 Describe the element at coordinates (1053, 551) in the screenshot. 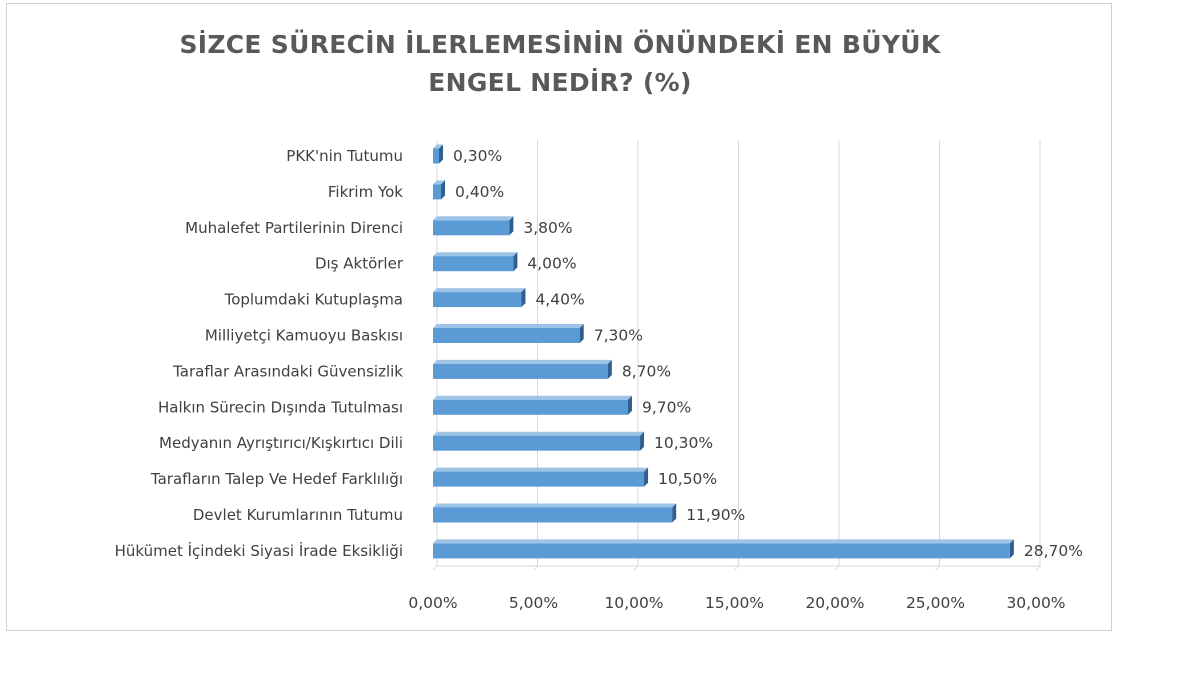

I see `value-label-11: 28,70%` at that location.